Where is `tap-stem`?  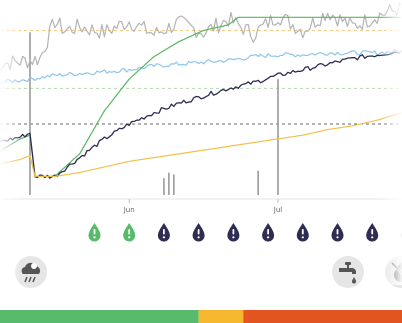 tap-stem is located at coordinates (348, 266).